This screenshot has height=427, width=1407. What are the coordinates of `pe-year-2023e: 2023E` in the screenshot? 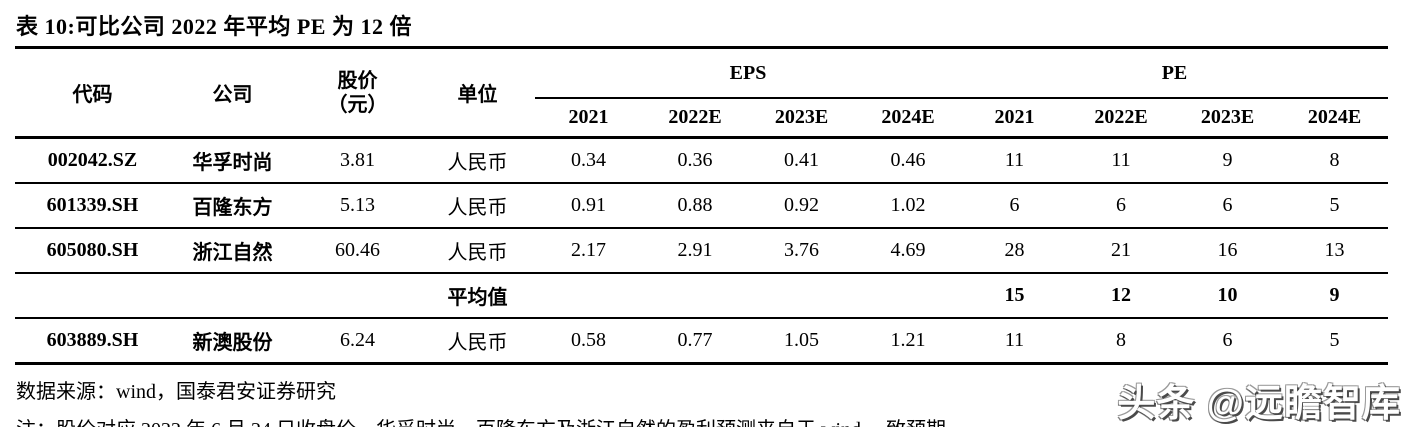 It's located at (1227, 118).